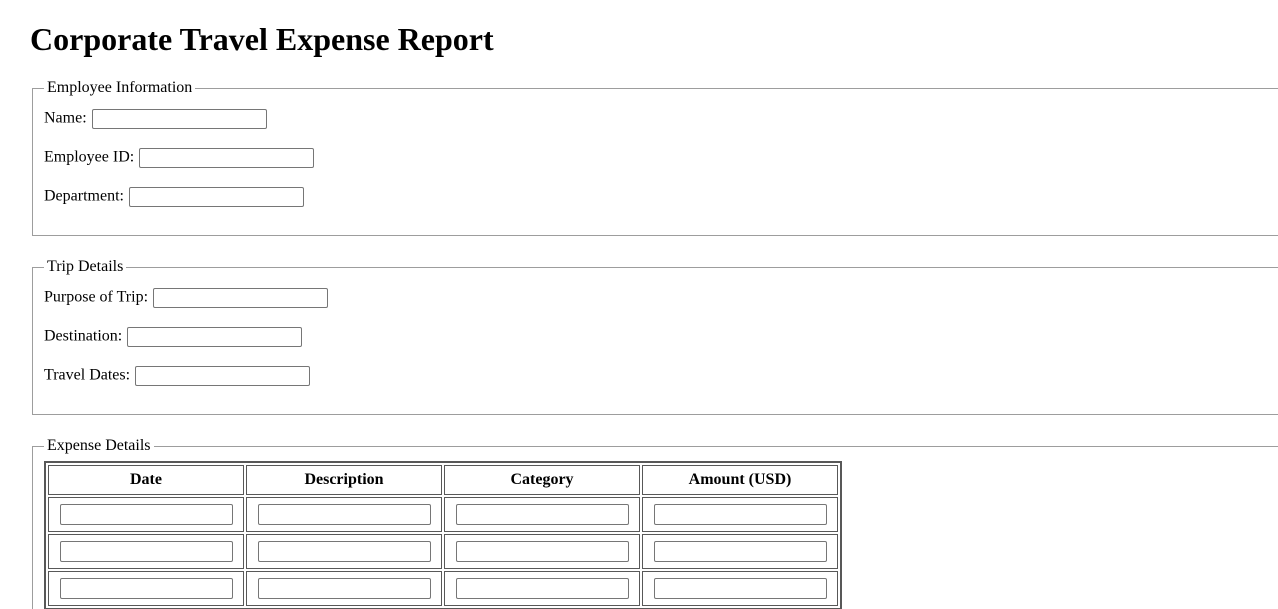 The width and height of the screenshot is (1278, 609). What do you see at coordinates (262, 39) in the screenshot?
I see `page-title: Corporate Travel Expense Report` at bounding box center [262, 39].